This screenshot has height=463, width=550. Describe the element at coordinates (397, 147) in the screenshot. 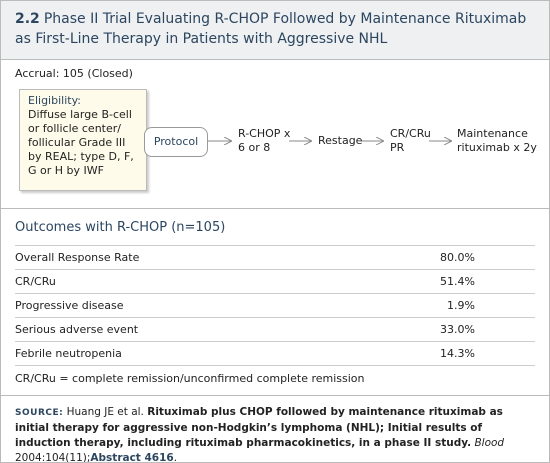

I see `flow-line: PR` at that location.